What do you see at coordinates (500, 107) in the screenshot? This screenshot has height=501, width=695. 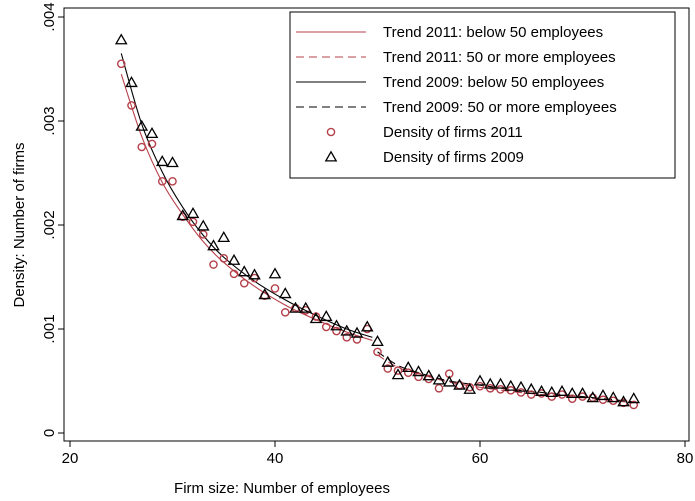 I see `legend-label: Trend 2009: 50 or more employees` at bounding box center [500, 107].